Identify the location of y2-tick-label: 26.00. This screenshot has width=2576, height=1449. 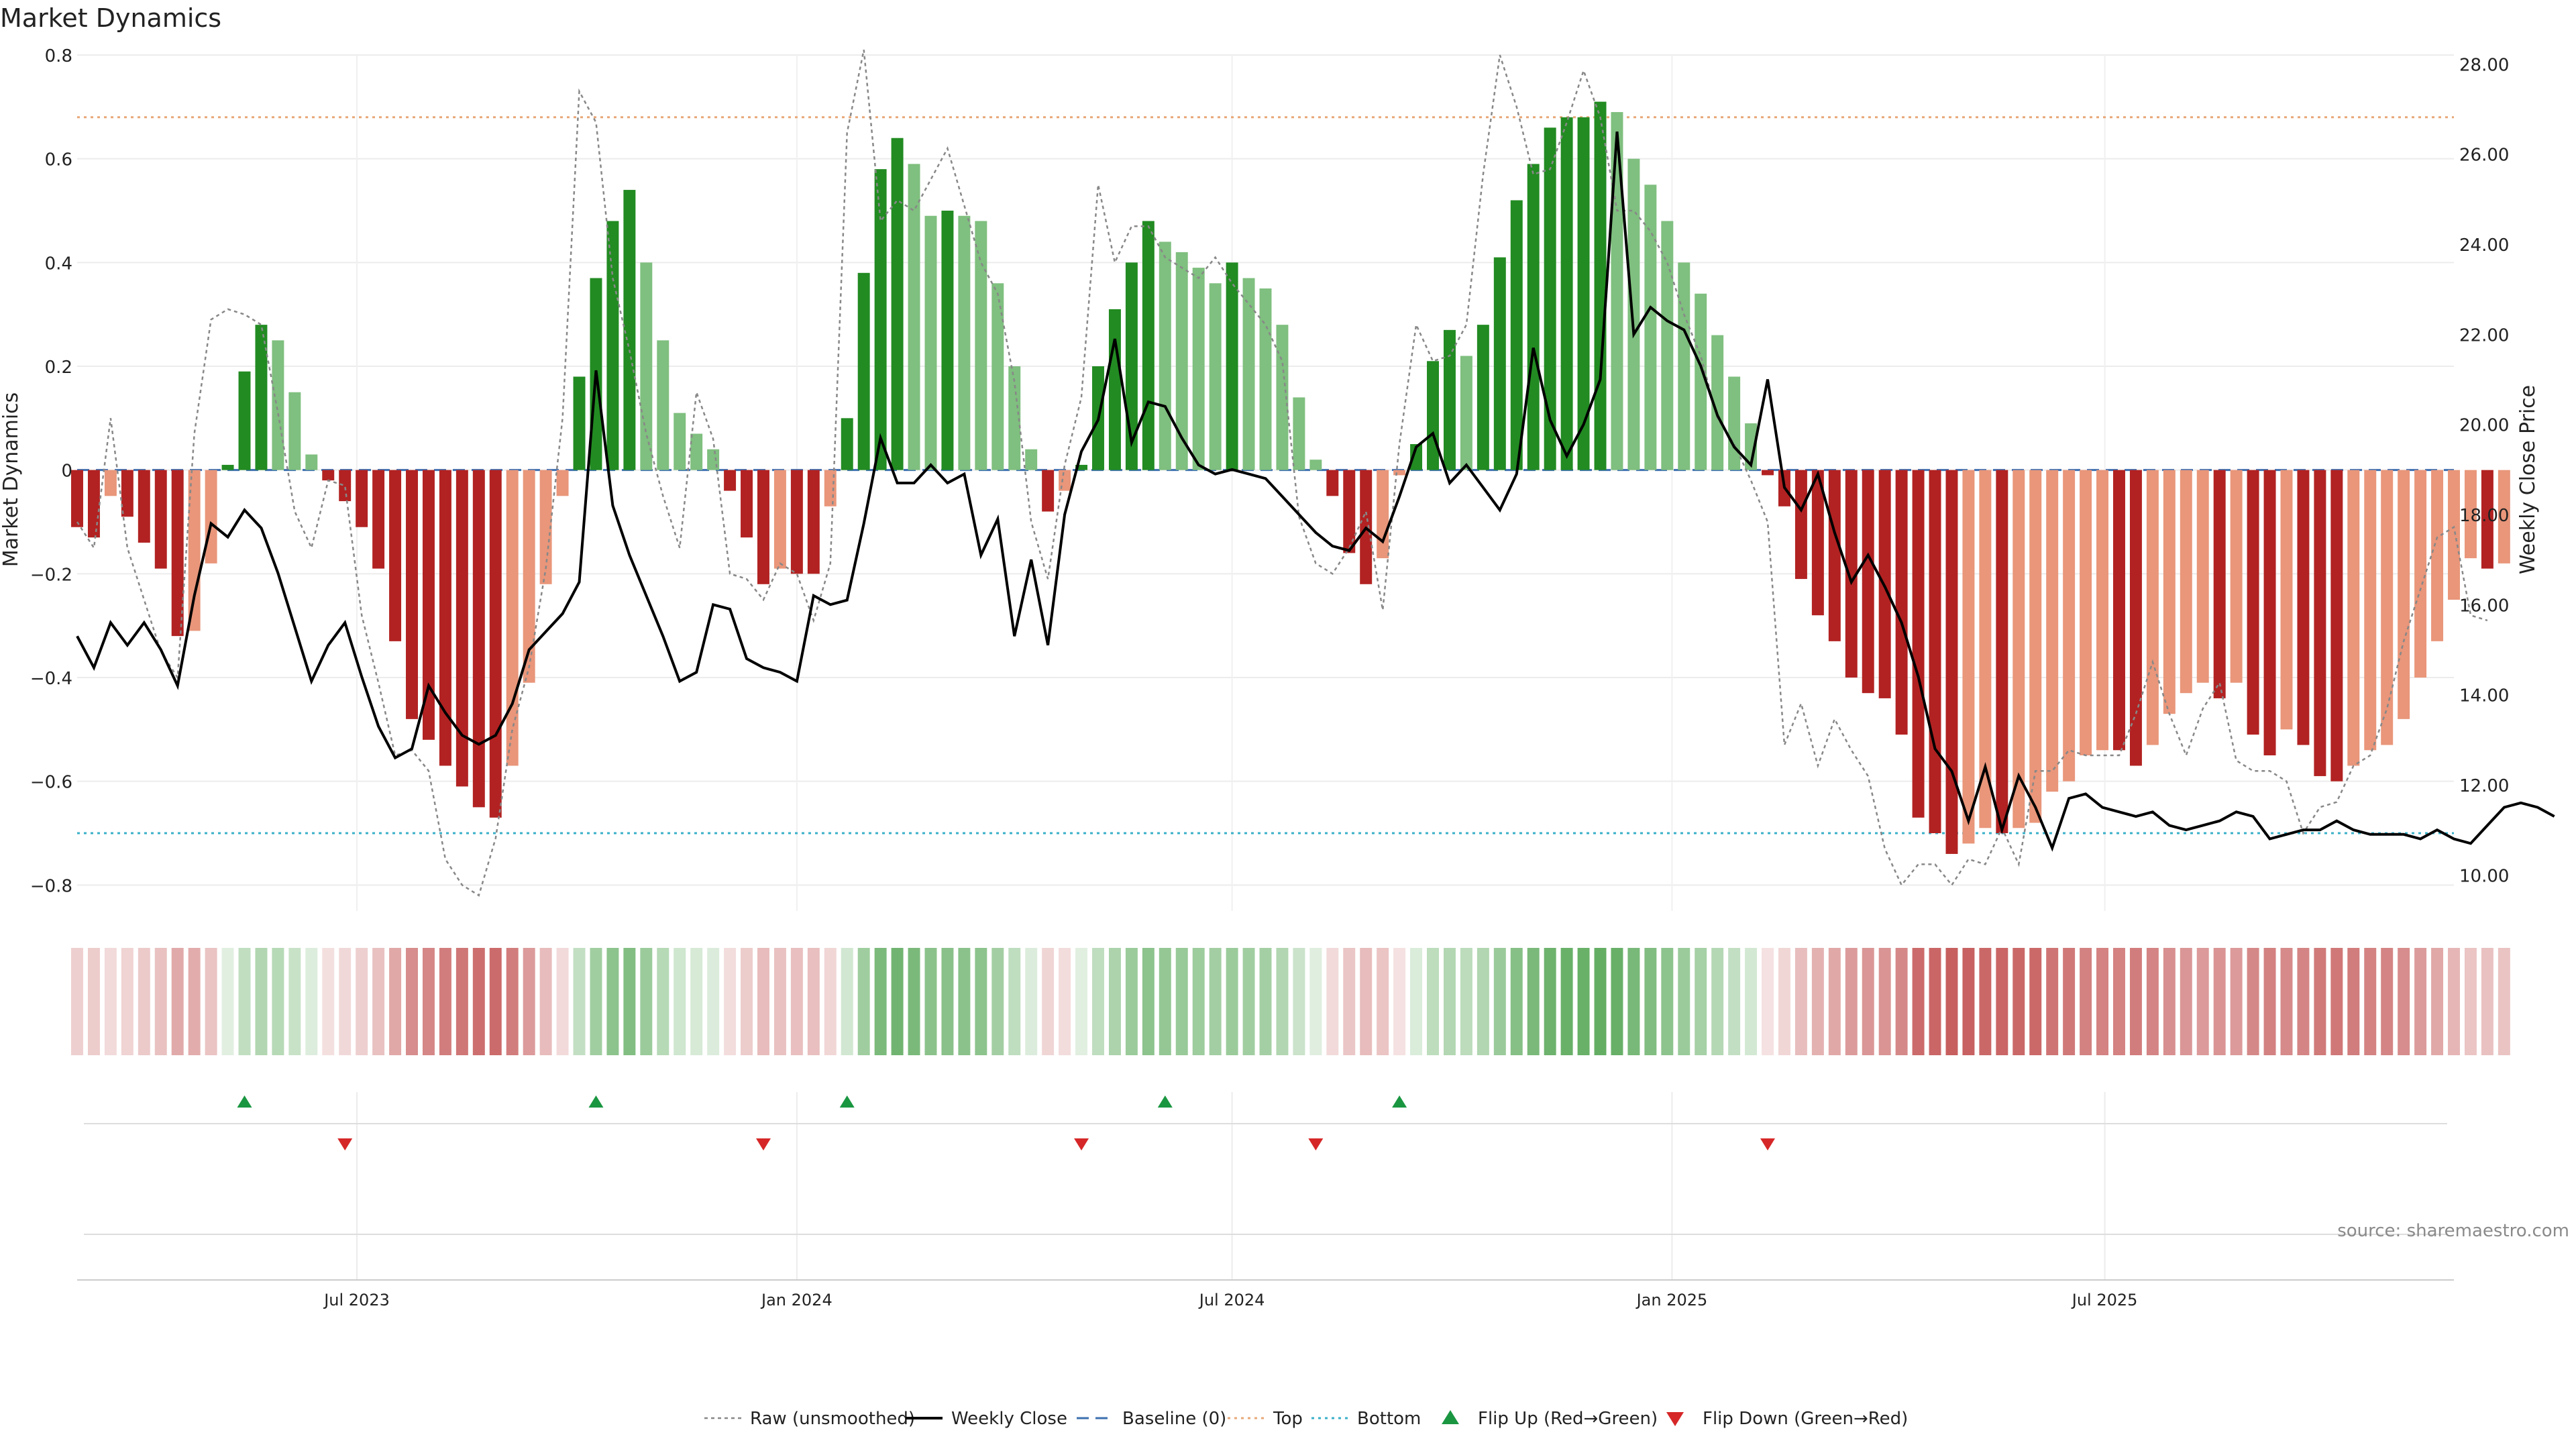
(2484, 156).